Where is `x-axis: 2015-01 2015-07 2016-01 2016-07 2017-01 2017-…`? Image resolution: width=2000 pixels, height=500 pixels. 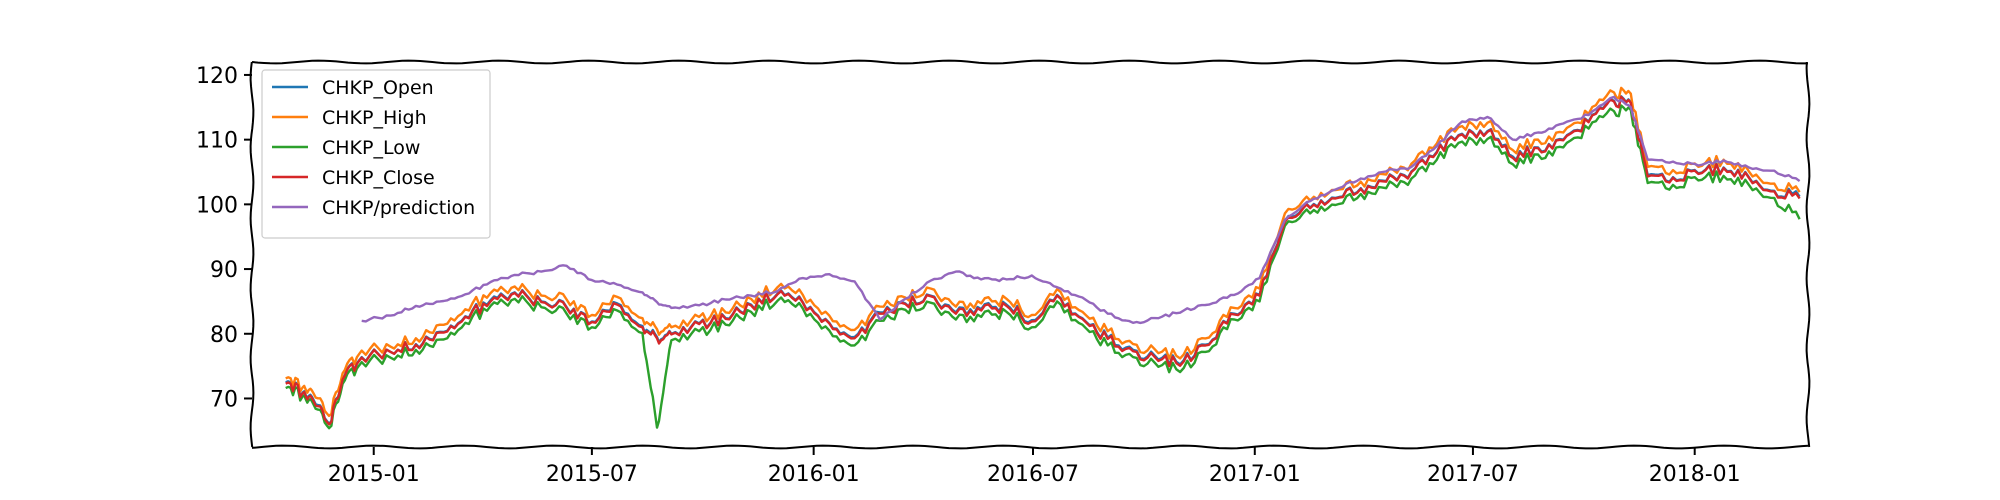 x-axis: 2015-01 2015-07 2016-01 2016-07 2017-01 2017-… is located at coordinates (1034, 467).